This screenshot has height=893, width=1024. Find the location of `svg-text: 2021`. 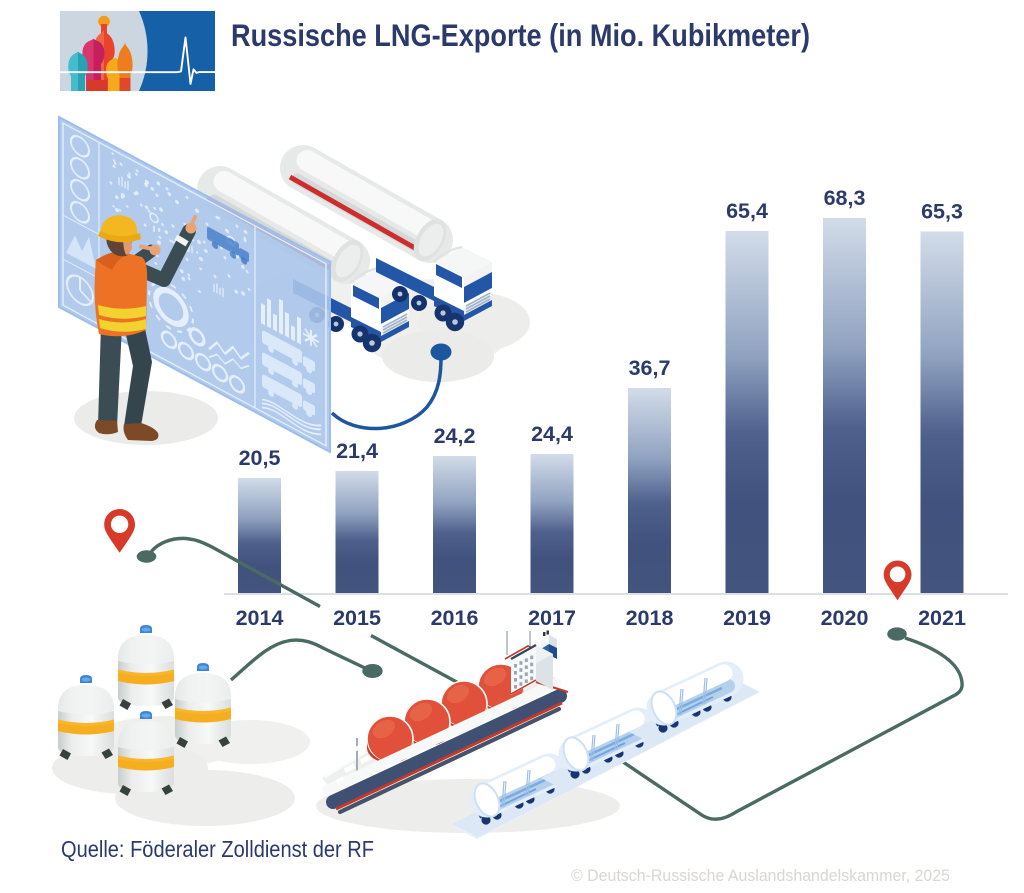

svg-text: 2021 is located at coordinates (942, 618).